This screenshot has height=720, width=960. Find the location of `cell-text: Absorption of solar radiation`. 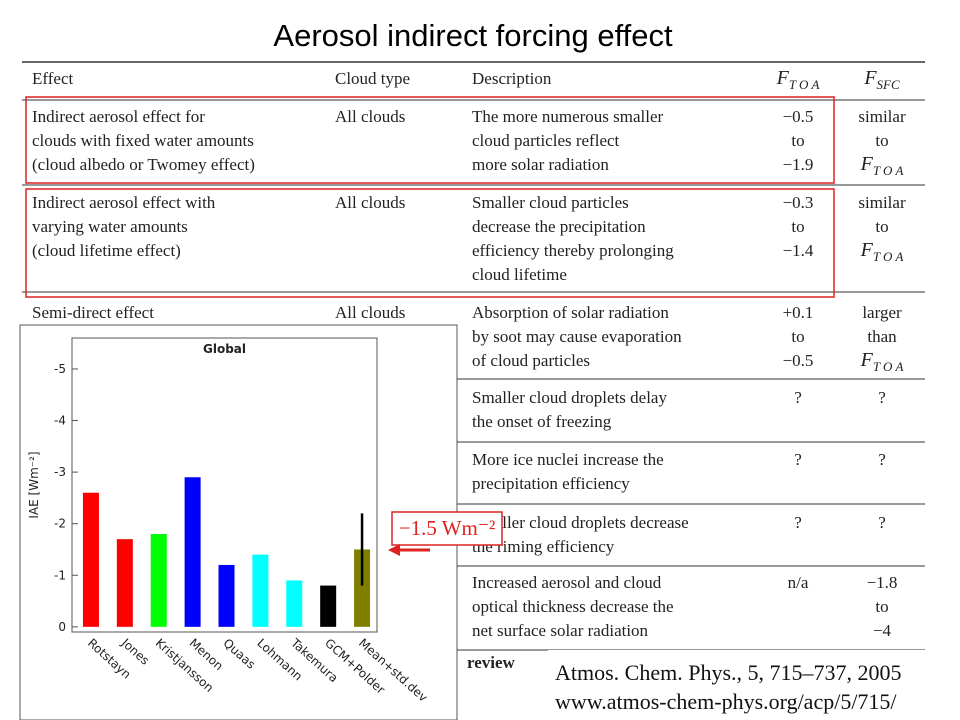

cell-text: Absorption of solar radiation is located at coordinates (570, 312).